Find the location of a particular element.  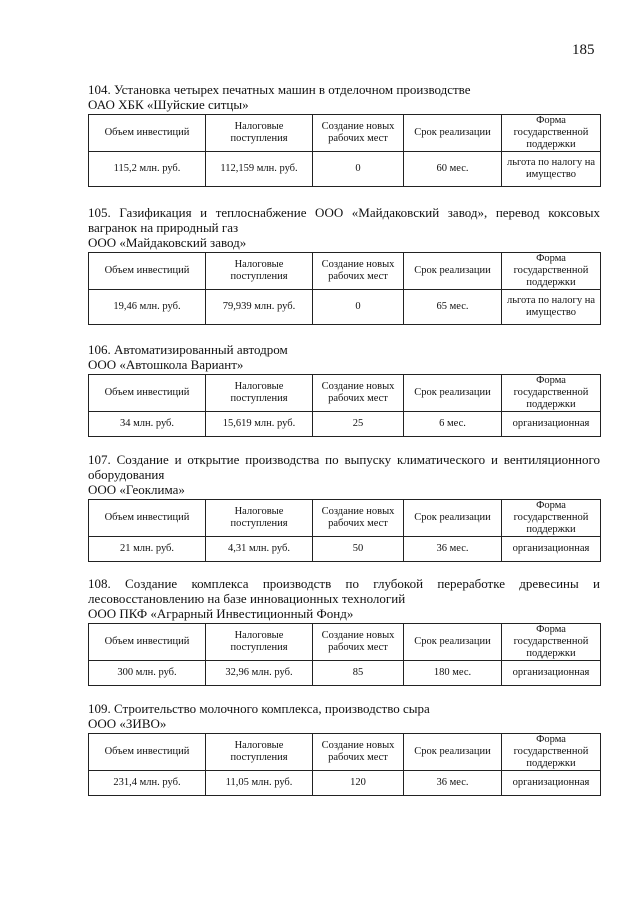

project-company: ООО ПКФ «Аграрный Инвестиционный Фонд» is located at coordinates (221, 613).